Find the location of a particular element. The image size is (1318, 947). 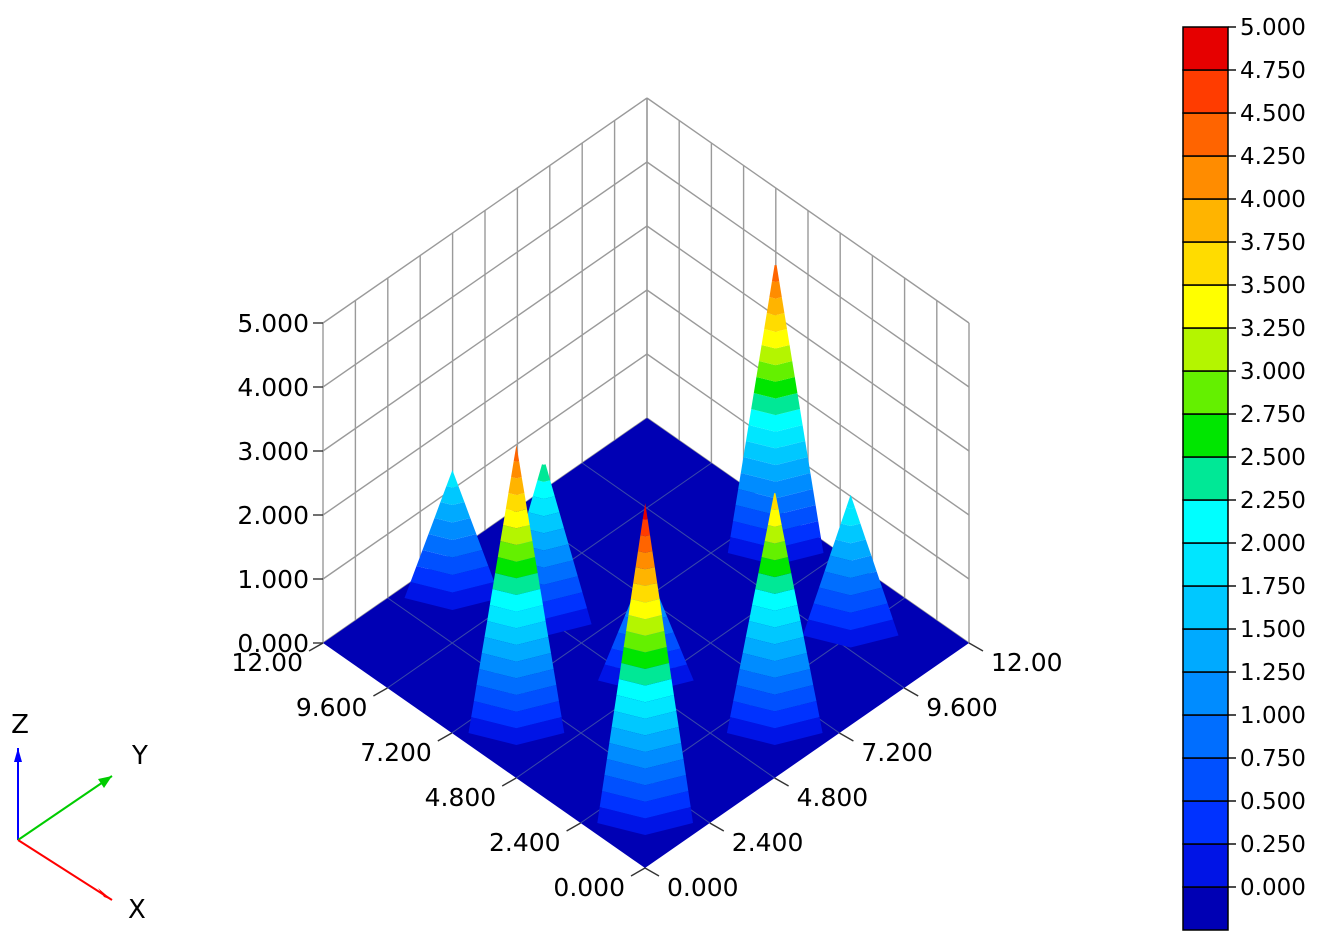

x-tick-label: 12.00 is located at coordinates (267, 662).